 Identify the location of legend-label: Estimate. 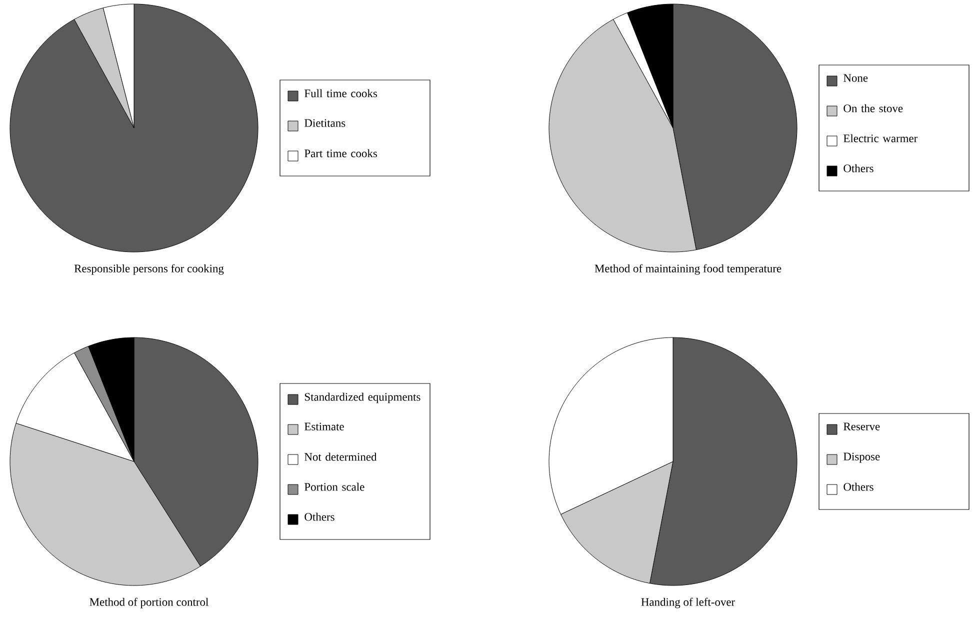
(324, 426).